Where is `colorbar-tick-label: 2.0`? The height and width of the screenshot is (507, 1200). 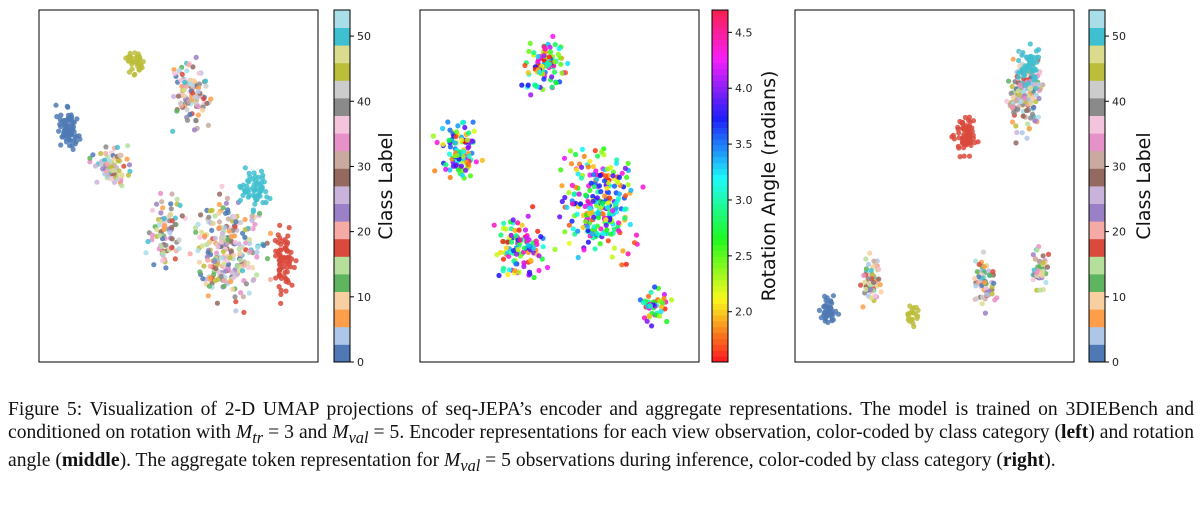 colorbar-tick-label: 2.0 is located at coordinates (744, 312).